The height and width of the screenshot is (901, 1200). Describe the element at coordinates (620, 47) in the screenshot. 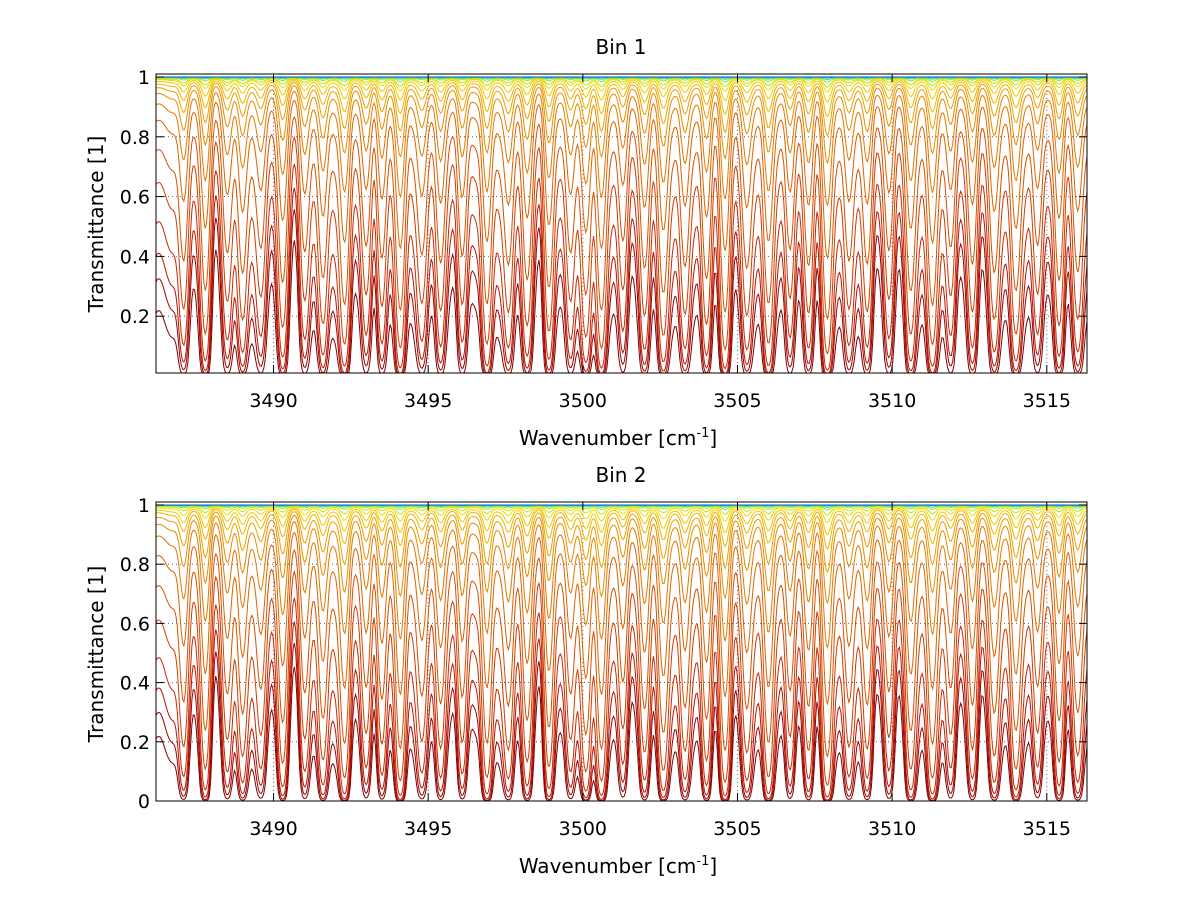

I see `chart-title: Bin 1` at that location.